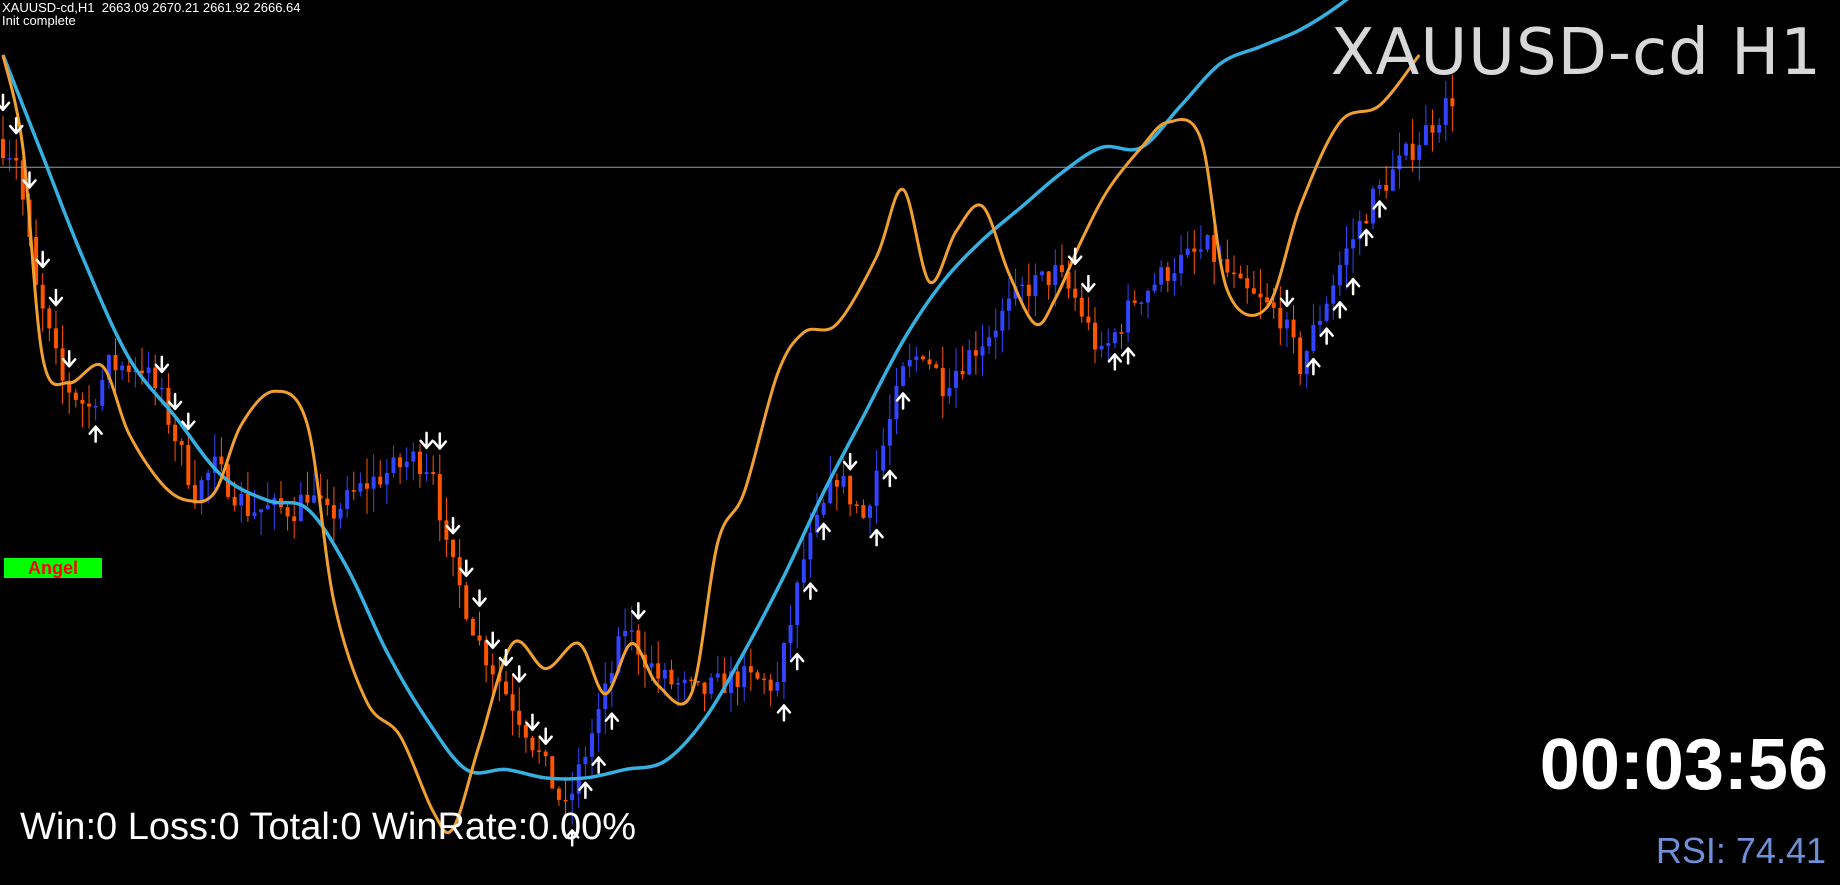  What do you see at coordinates (1683, 765) in the screenshot?
I see `countdown-timer: 00:03:56` at bounding box center [1683, 765].